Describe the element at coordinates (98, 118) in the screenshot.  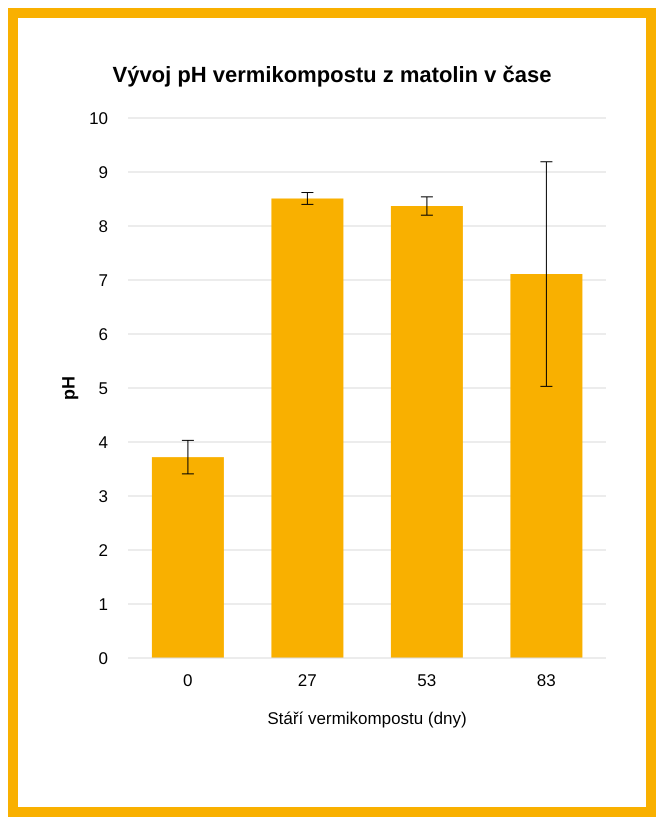
I see `y-tick-label: 10` at that location.